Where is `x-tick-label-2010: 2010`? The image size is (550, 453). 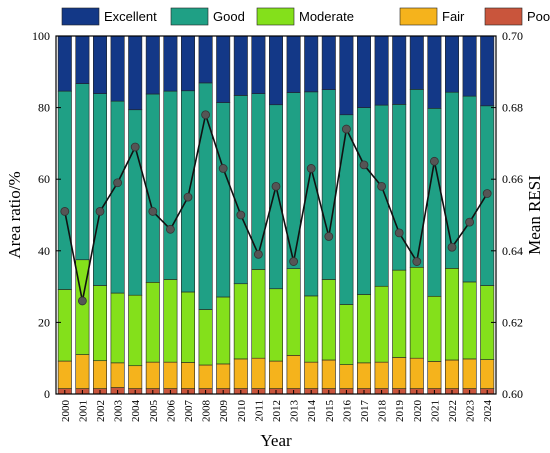 x-tick-label-2010: 2010 is located at coordinates (242, 411).